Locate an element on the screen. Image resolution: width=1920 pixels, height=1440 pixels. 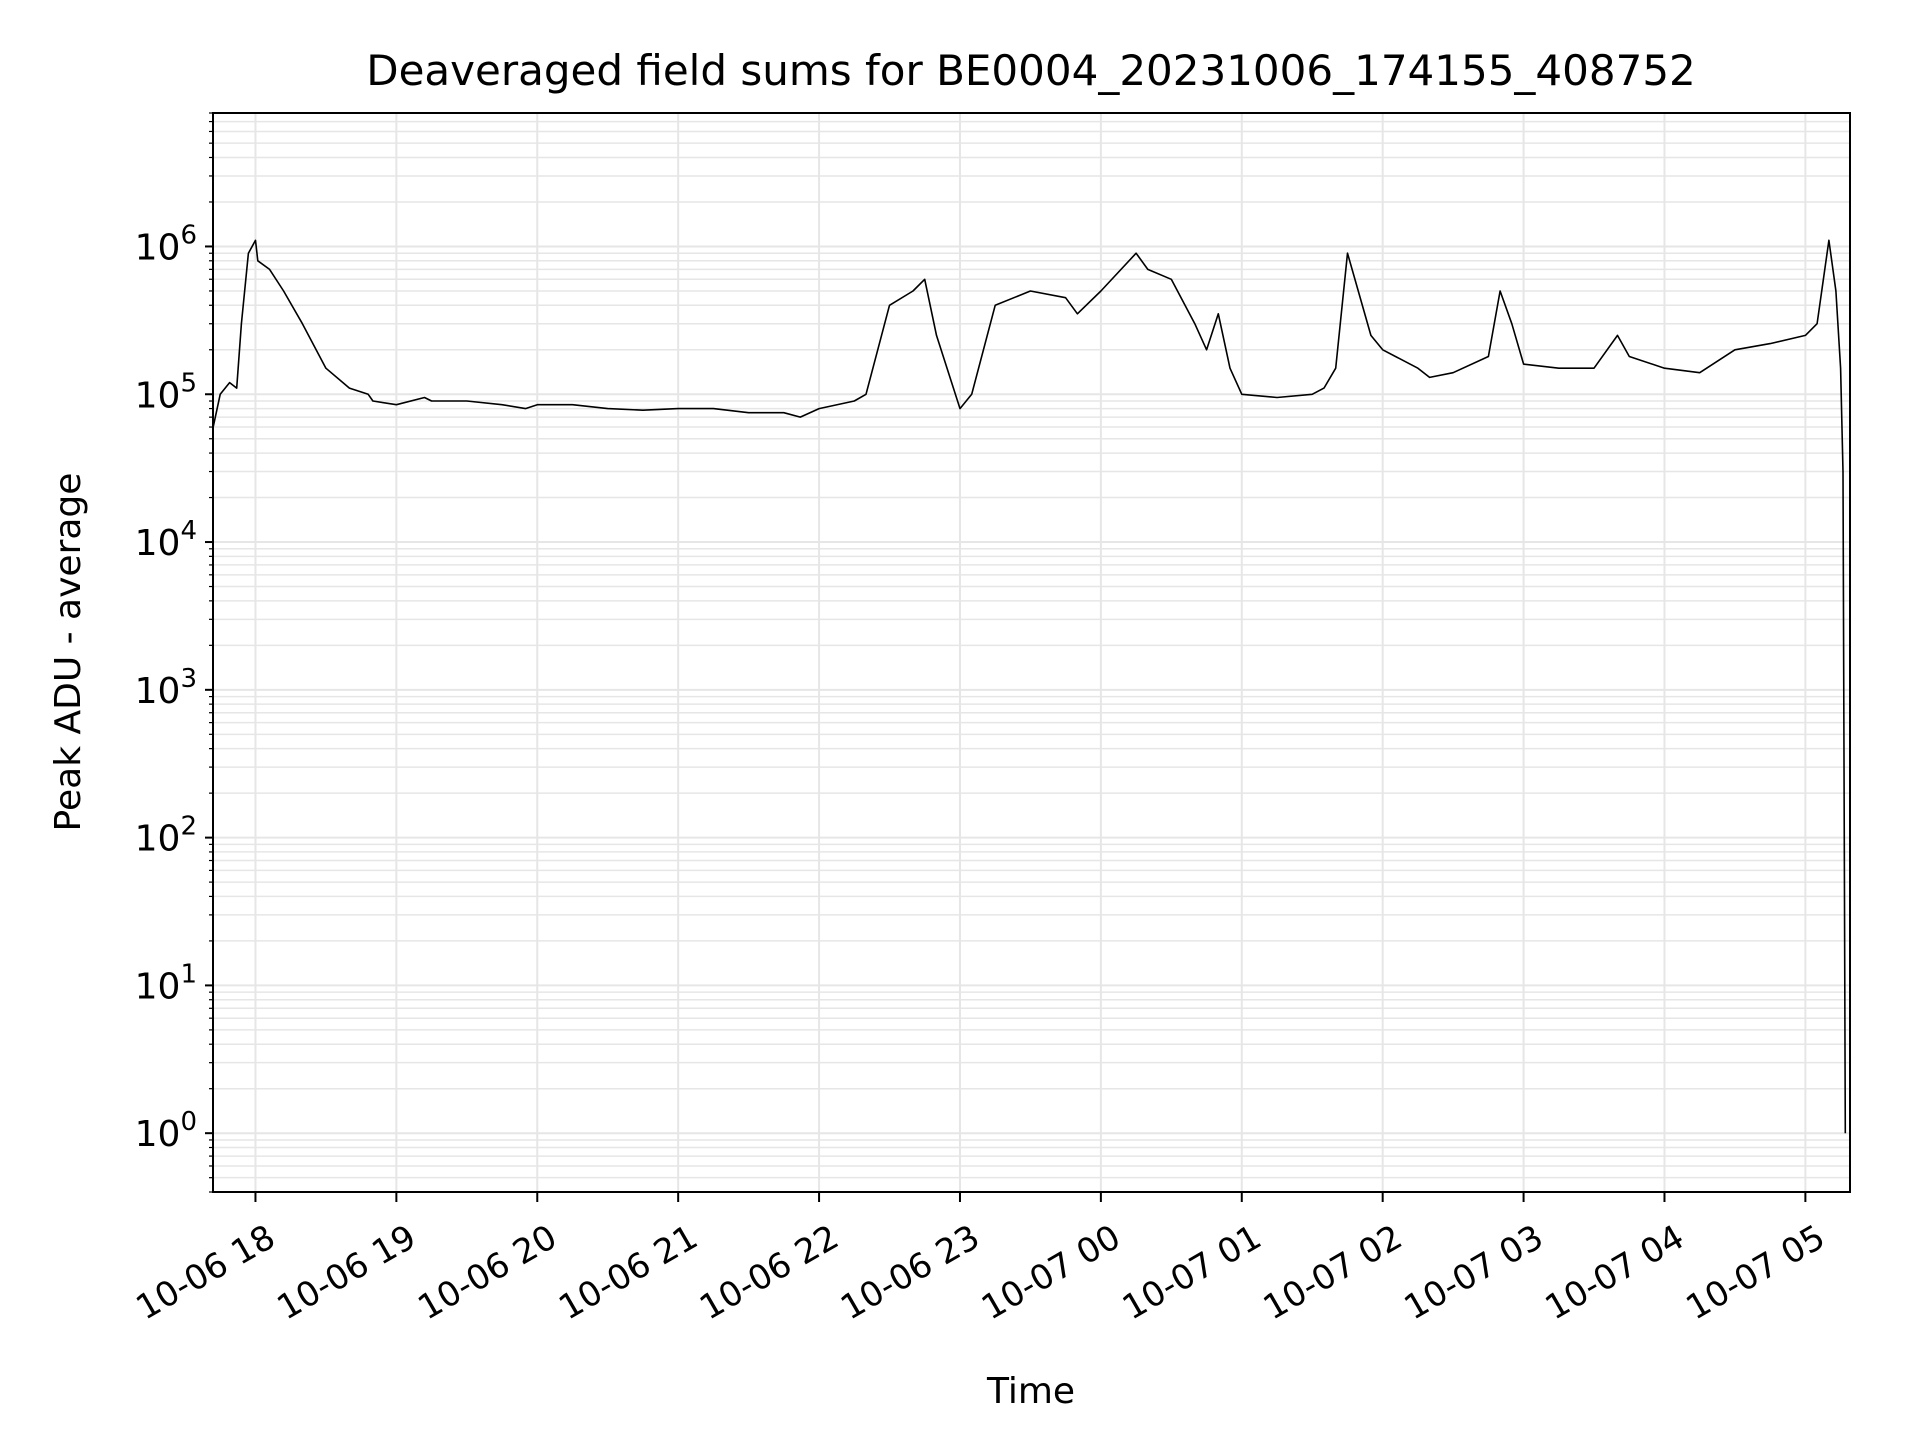
y-tick-label: 10² is located at coordinates (166, 836).